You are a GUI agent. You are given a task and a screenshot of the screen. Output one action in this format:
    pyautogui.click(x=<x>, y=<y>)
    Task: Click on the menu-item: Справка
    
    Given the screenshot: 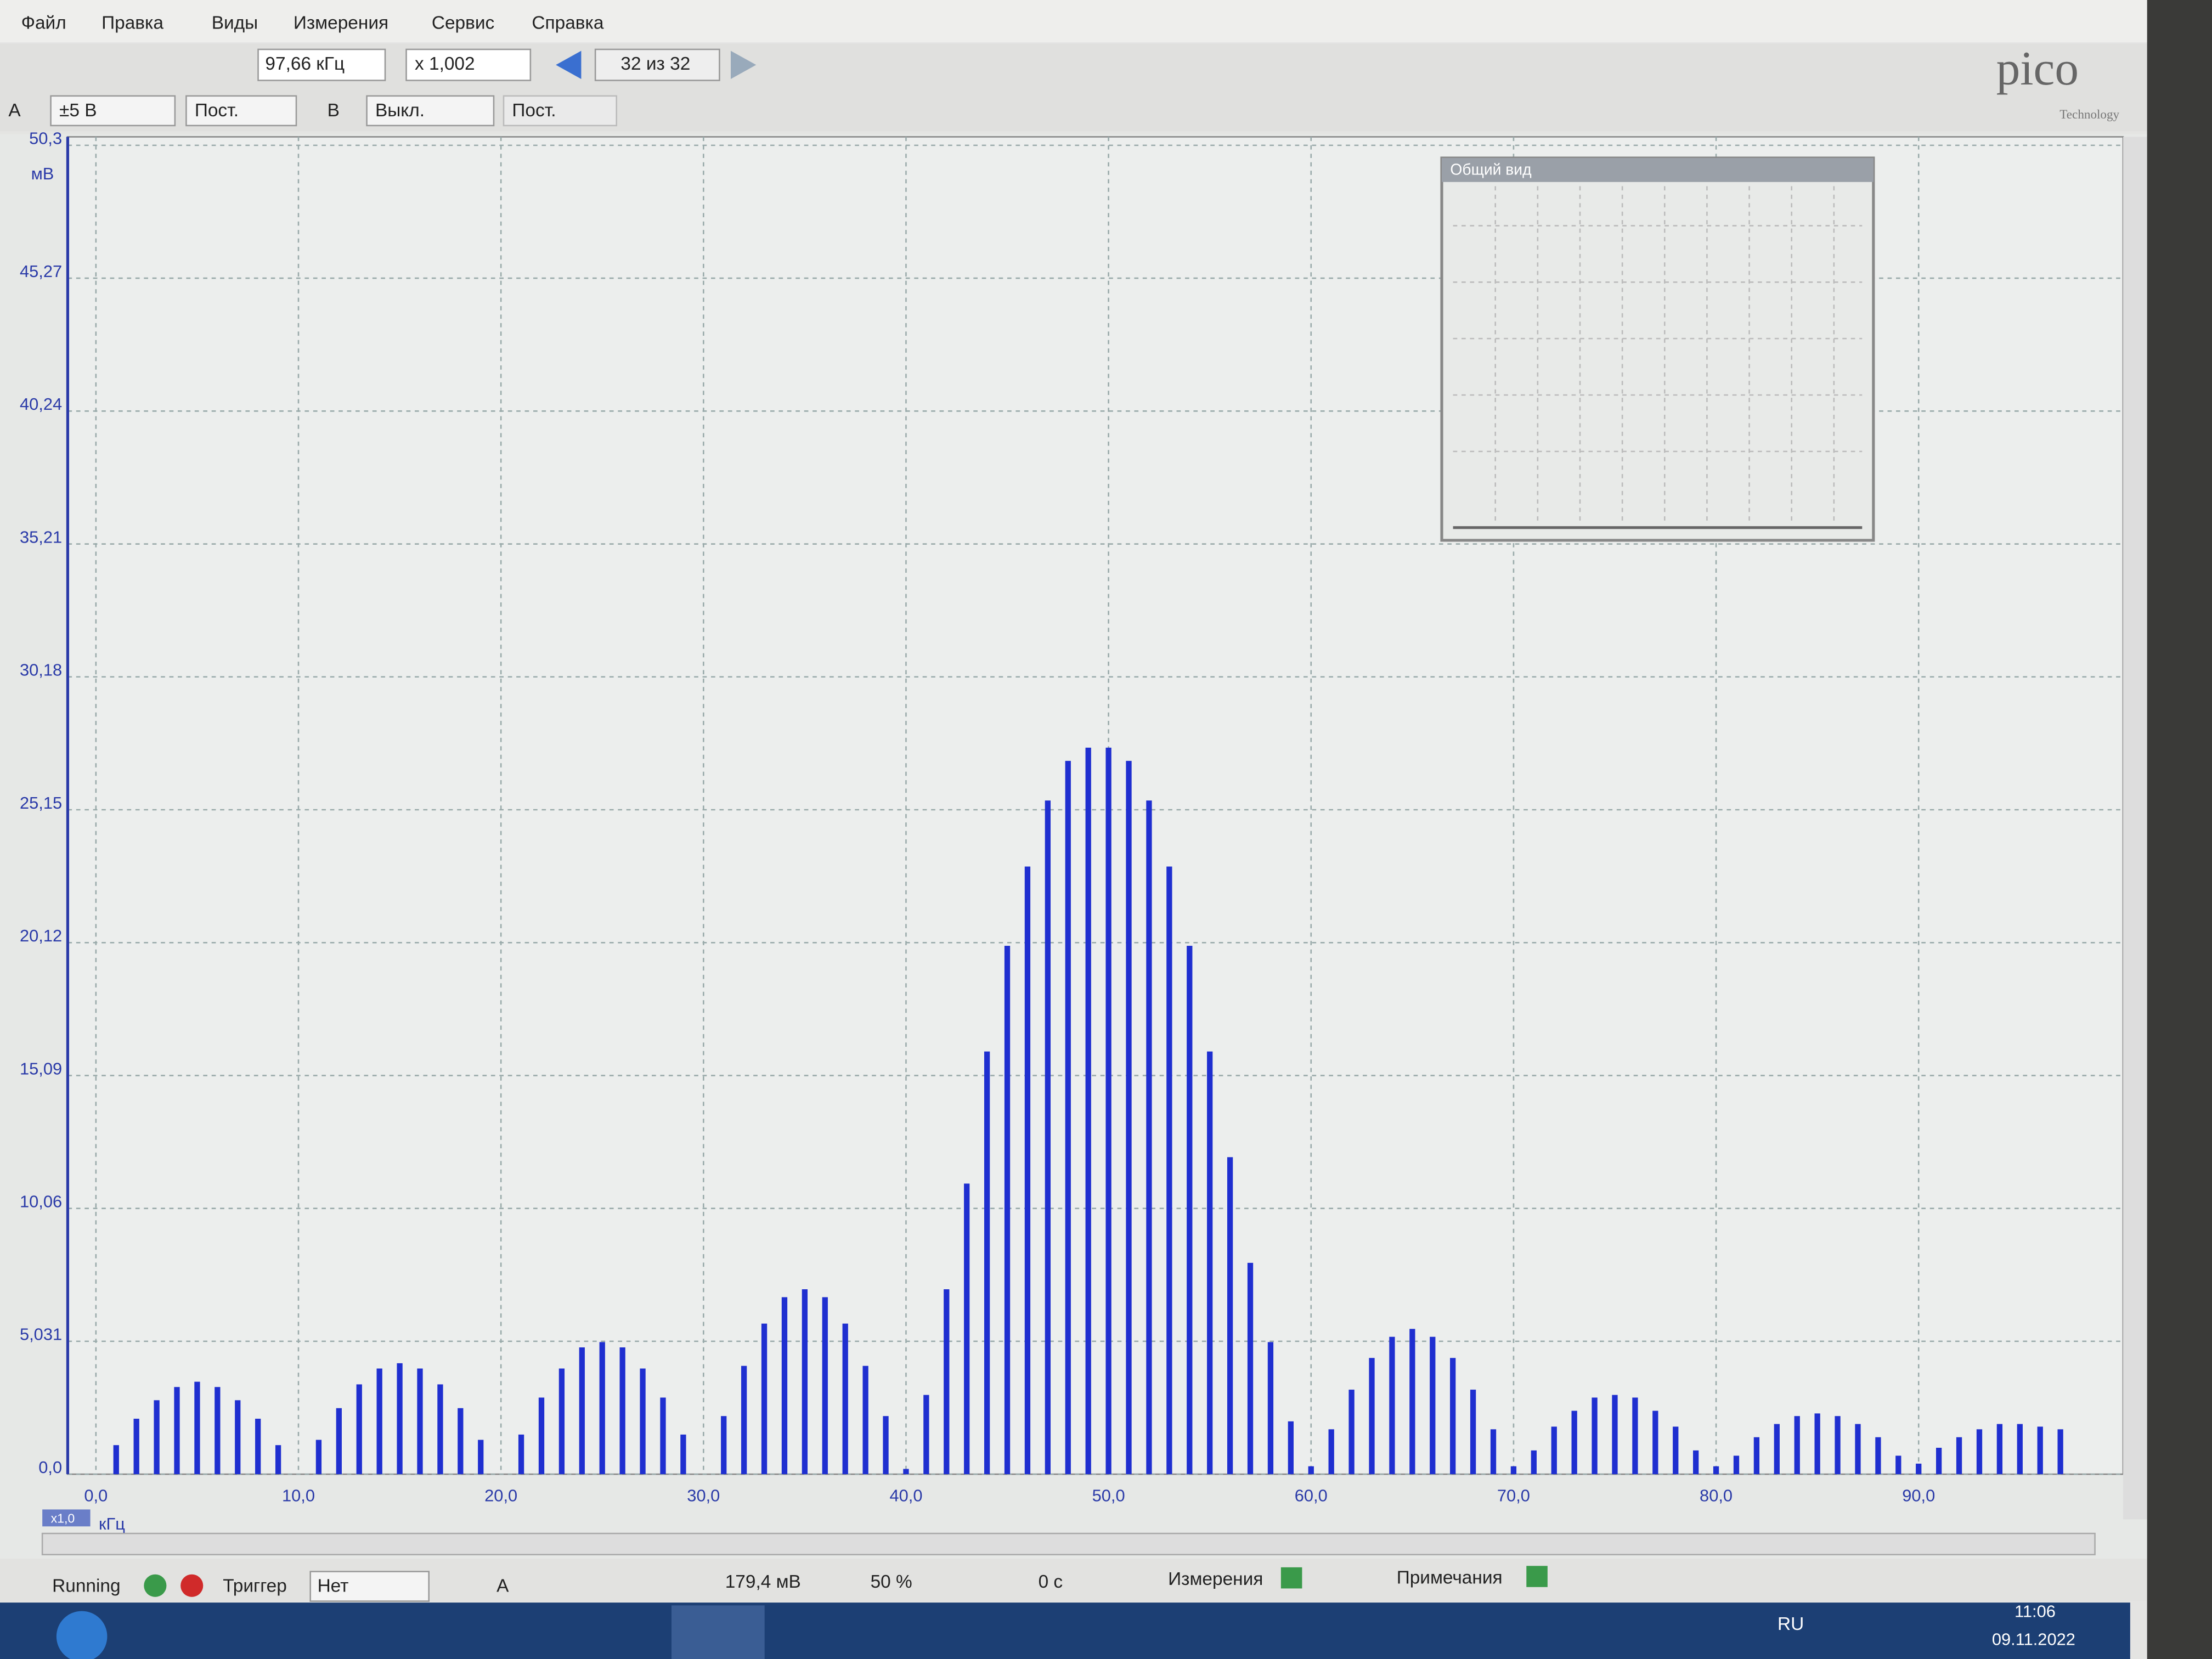 What is the action you would take?
    pyautogui.click(x=567, y=23)
    